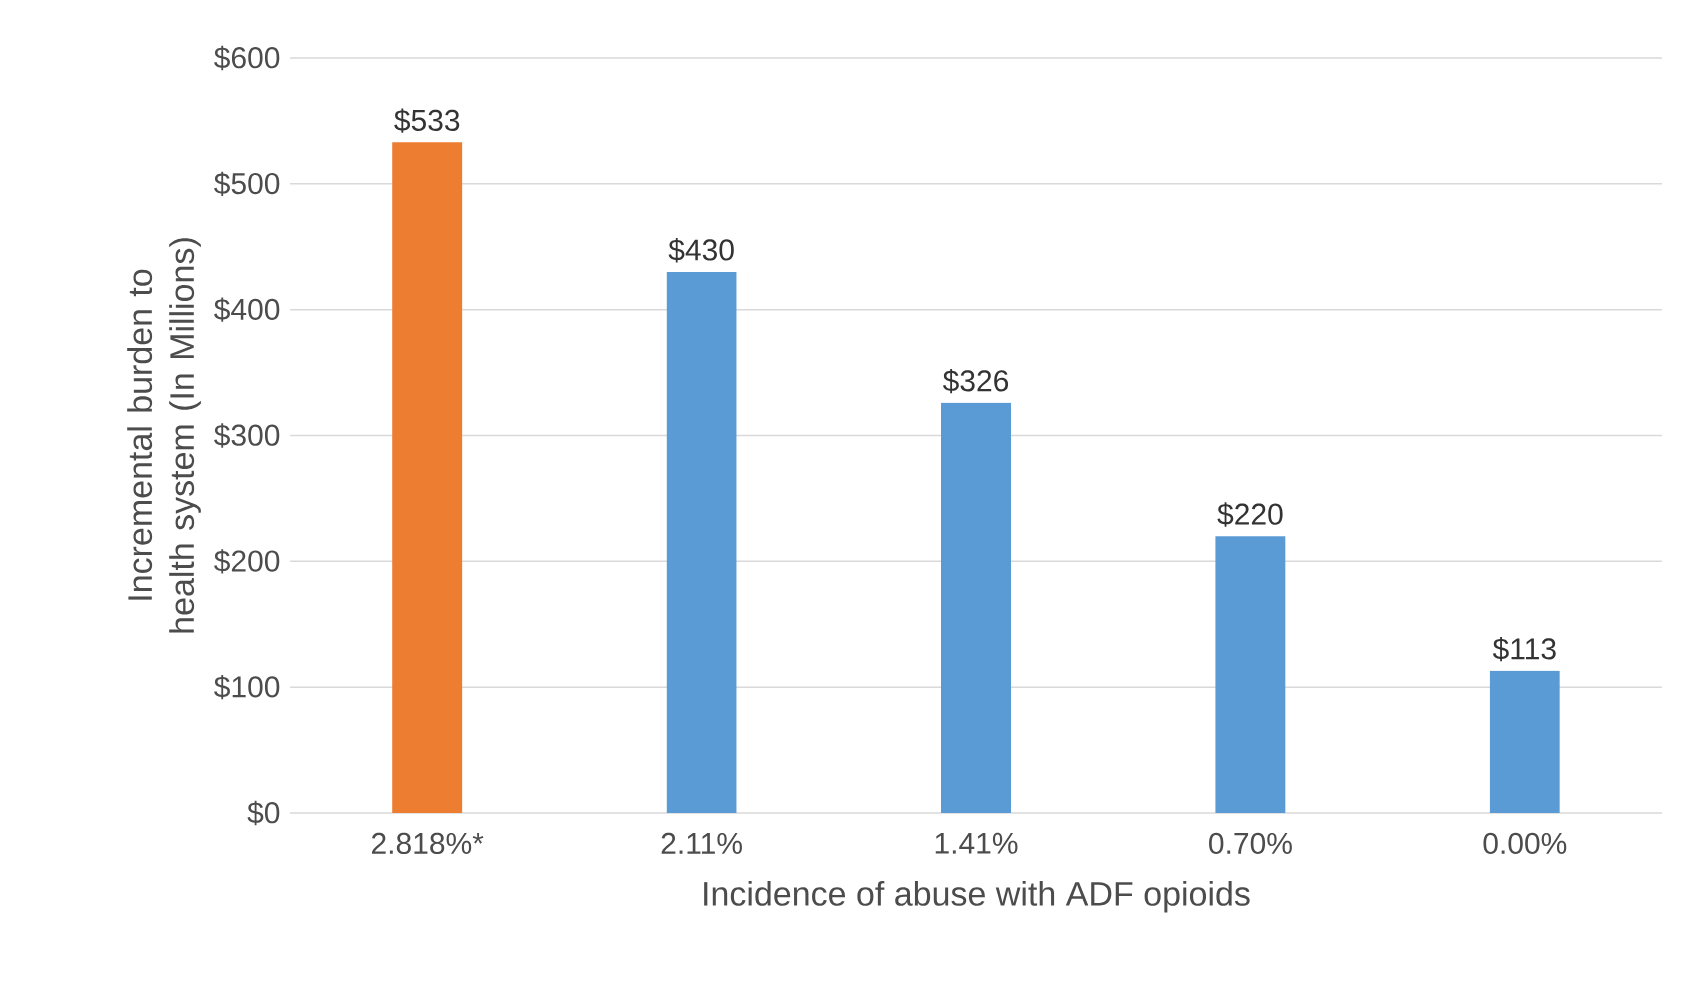 This screenshot has width=1697, height=999. What do you see at coordinates (247, 561) in the screenshot?
I see `y-tick-label: $200` at bounding box center [247, 561].